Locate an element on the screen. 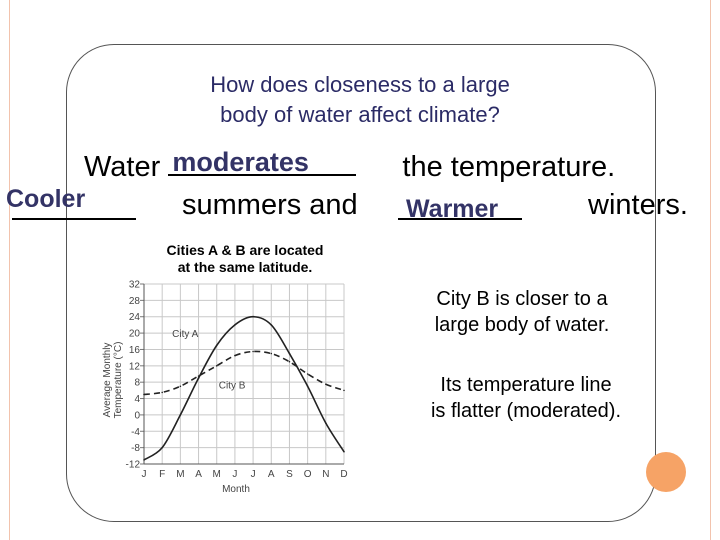 The height and width of the screenshot is (540, 720). y-axis-label-line-2: Temperature (°C) is located at coordinates (118, 380).